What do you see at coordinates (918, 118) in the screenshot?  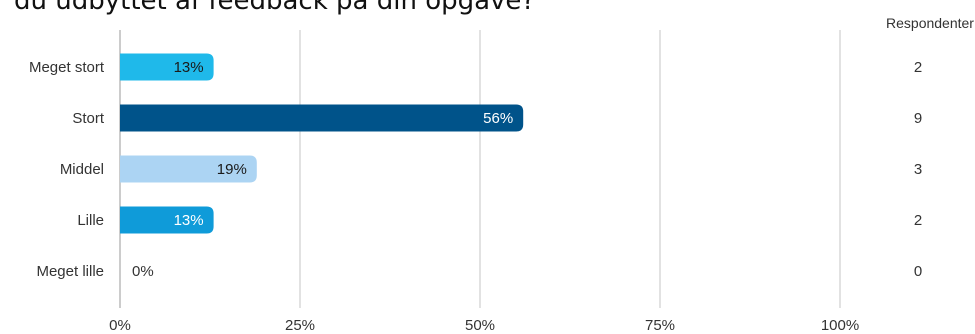 I see `respondent-count: 9` at bounding box center [918, 118].